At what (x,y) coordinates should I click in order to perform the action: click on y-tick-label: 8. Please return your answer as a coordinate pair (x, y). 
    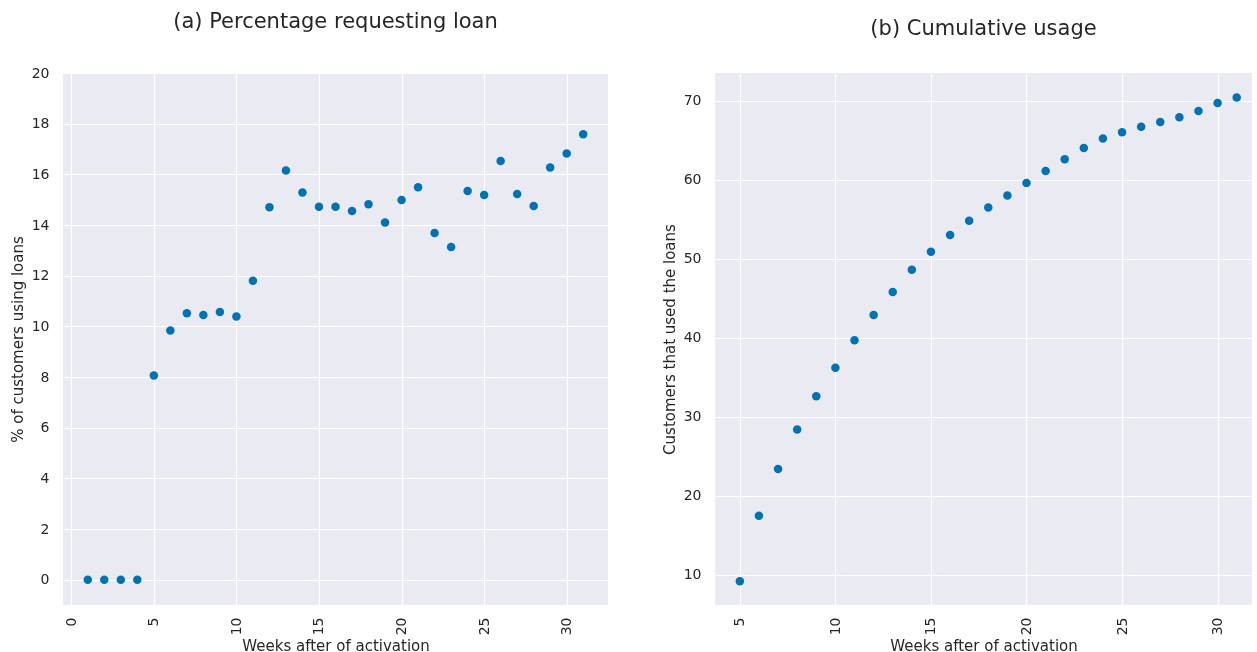
    Looking at the image, I should click on (45, 376).